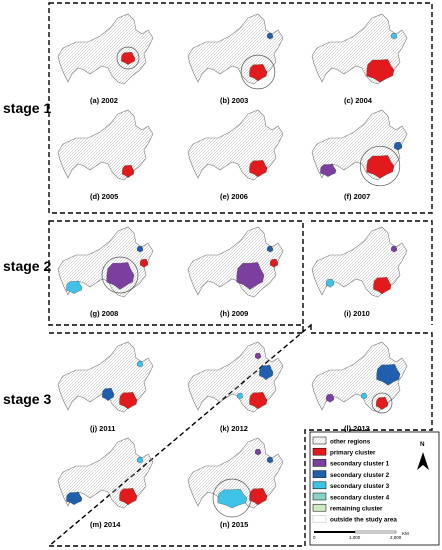 This screenshot has height=550, width=442. I want to click on panel-caption: (i) 2010, so click(357, 313).